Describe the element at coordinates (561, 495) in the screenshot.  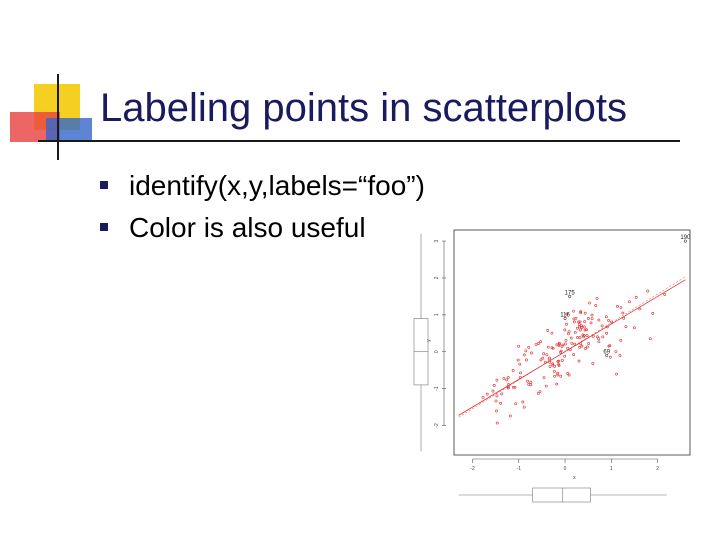
I see `x-boxplot-box` at that location.